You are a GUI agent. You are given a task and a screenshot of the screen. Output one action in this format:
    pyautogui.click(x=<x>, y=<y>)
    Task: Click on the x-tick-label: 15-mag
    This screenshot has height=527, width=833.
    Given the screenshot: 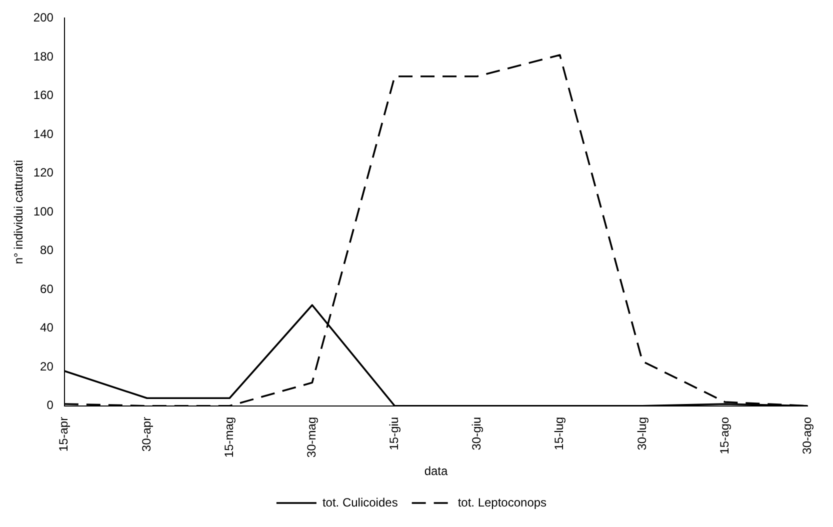 What is the action you would take?
    pyautogui.click(x=229, y=437)
    